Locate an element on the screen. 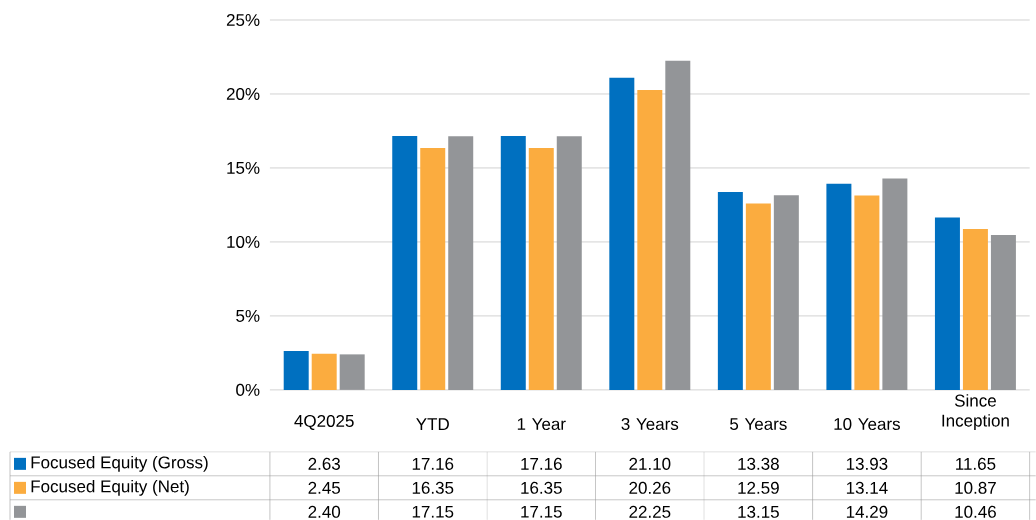 This screenshot has width=1036, height=520. data-label: 2.45 is located at coordinates (324, 487).